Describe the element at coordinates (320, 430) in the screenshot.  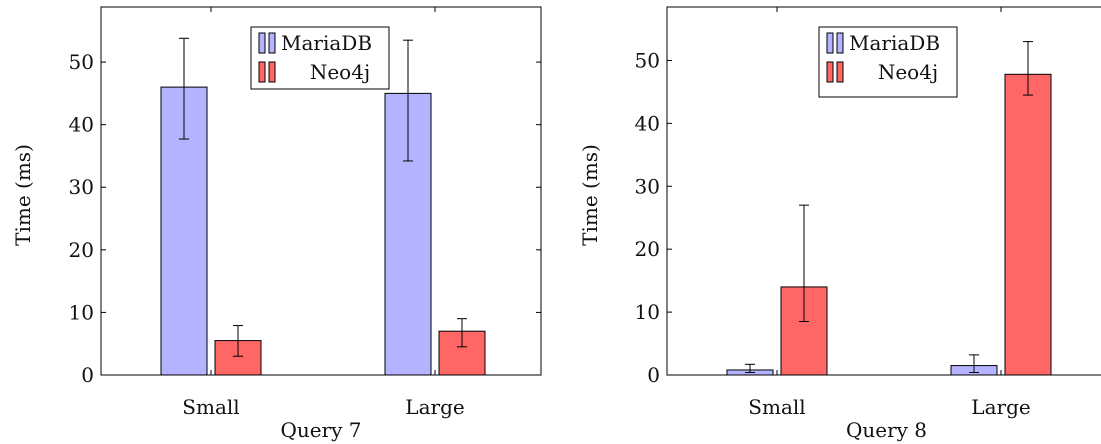
I see `x-axis-label: Query 7` at that location.